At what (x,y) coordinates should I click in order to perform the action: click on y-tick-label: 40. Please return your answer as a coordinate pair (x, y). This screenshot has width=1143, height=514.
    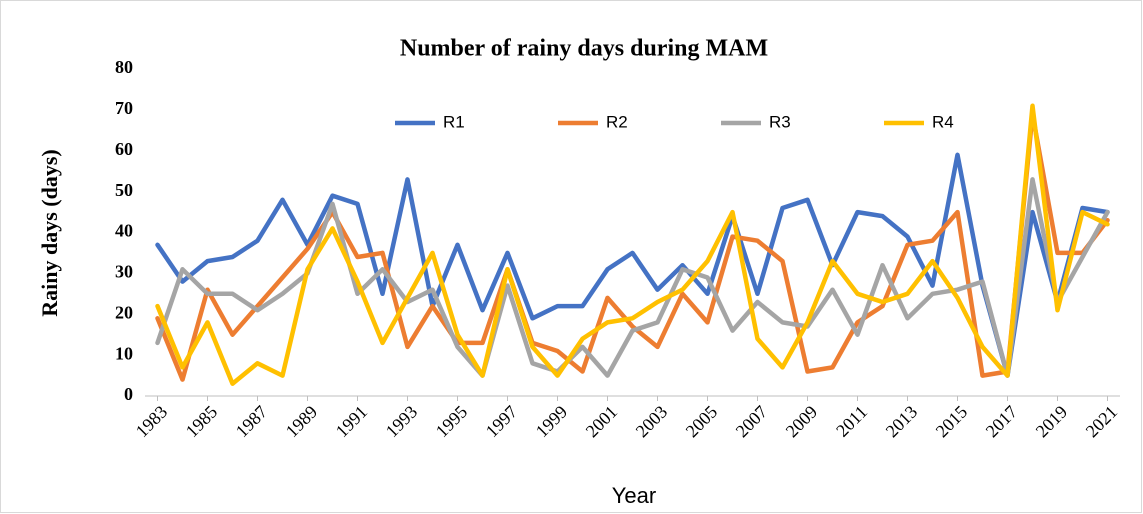
    Looking at the image, I should click on (124, 231).